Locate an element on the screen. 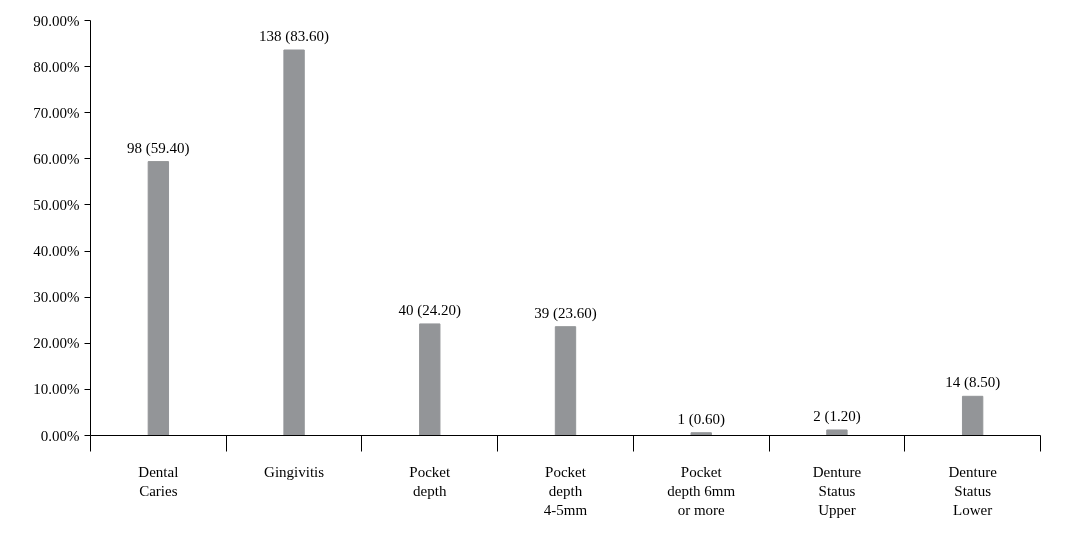 This screenshot has height=542, width=1070. x-tick-label: Denture Status Upper is located at coordinates (837, 490).